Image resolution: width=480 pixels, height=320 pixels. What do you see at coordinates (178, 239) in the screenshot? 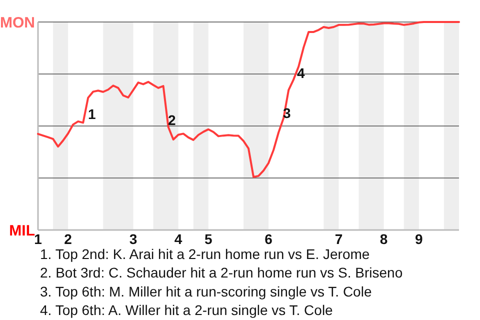
I see `x-tick-label: 4` at bounding box center [178, 239].